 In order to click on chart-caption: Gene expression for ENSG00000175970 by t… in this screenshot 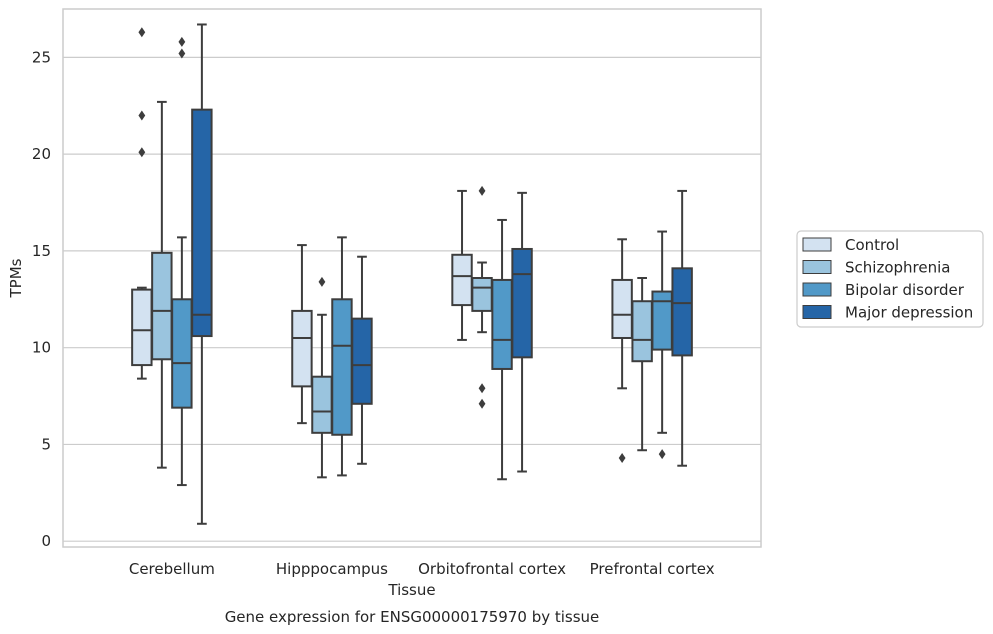, I will do `click(412, 617)`.